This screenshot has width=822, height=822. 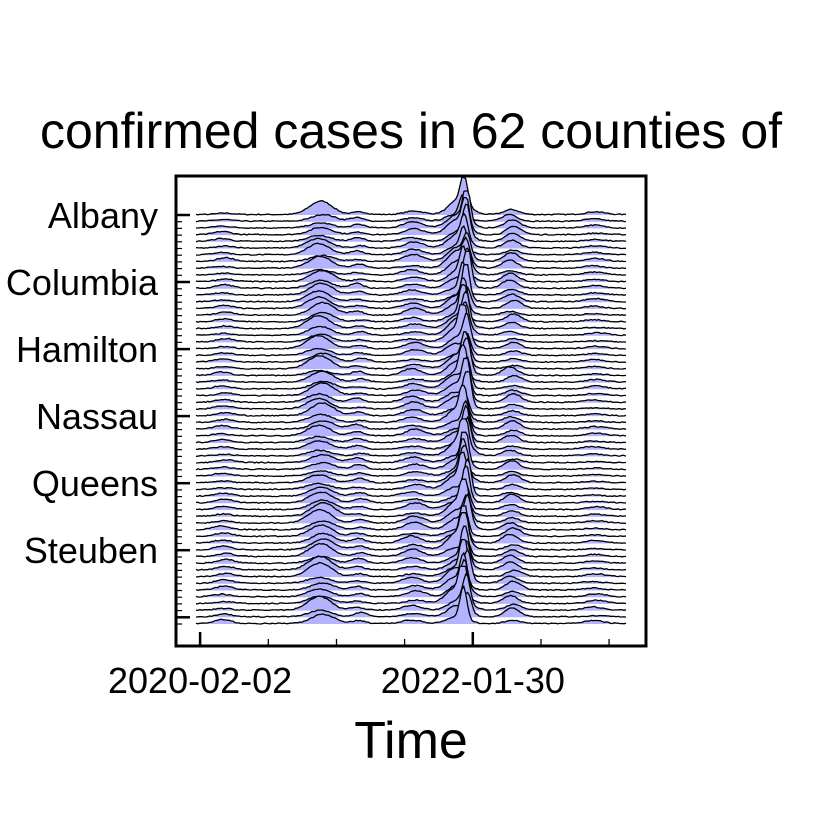 What do you see at coordinates (411, 131) in the screenshot?
I see `chart-title: confirmed cases in 62 counties of` at bounding box center [411, 131].